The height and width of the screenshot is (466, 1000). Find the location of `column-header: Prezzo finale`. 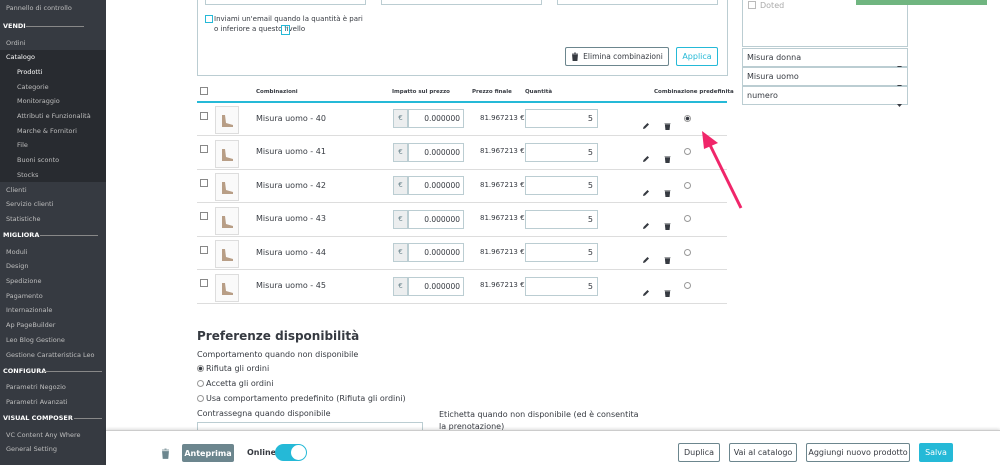

column-header: Prezzo finale is located at coordinates (492, 92).